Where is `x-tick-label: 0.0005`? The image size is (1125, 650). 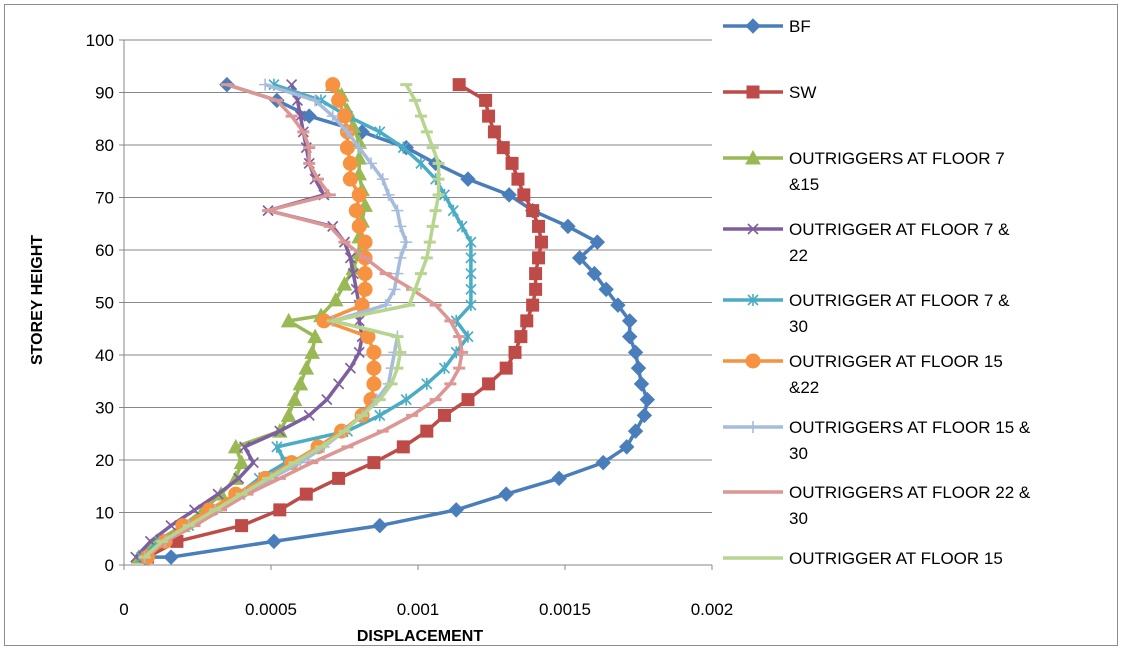
x-tick-label: 0.0005 is located at coordinates (271, 609).